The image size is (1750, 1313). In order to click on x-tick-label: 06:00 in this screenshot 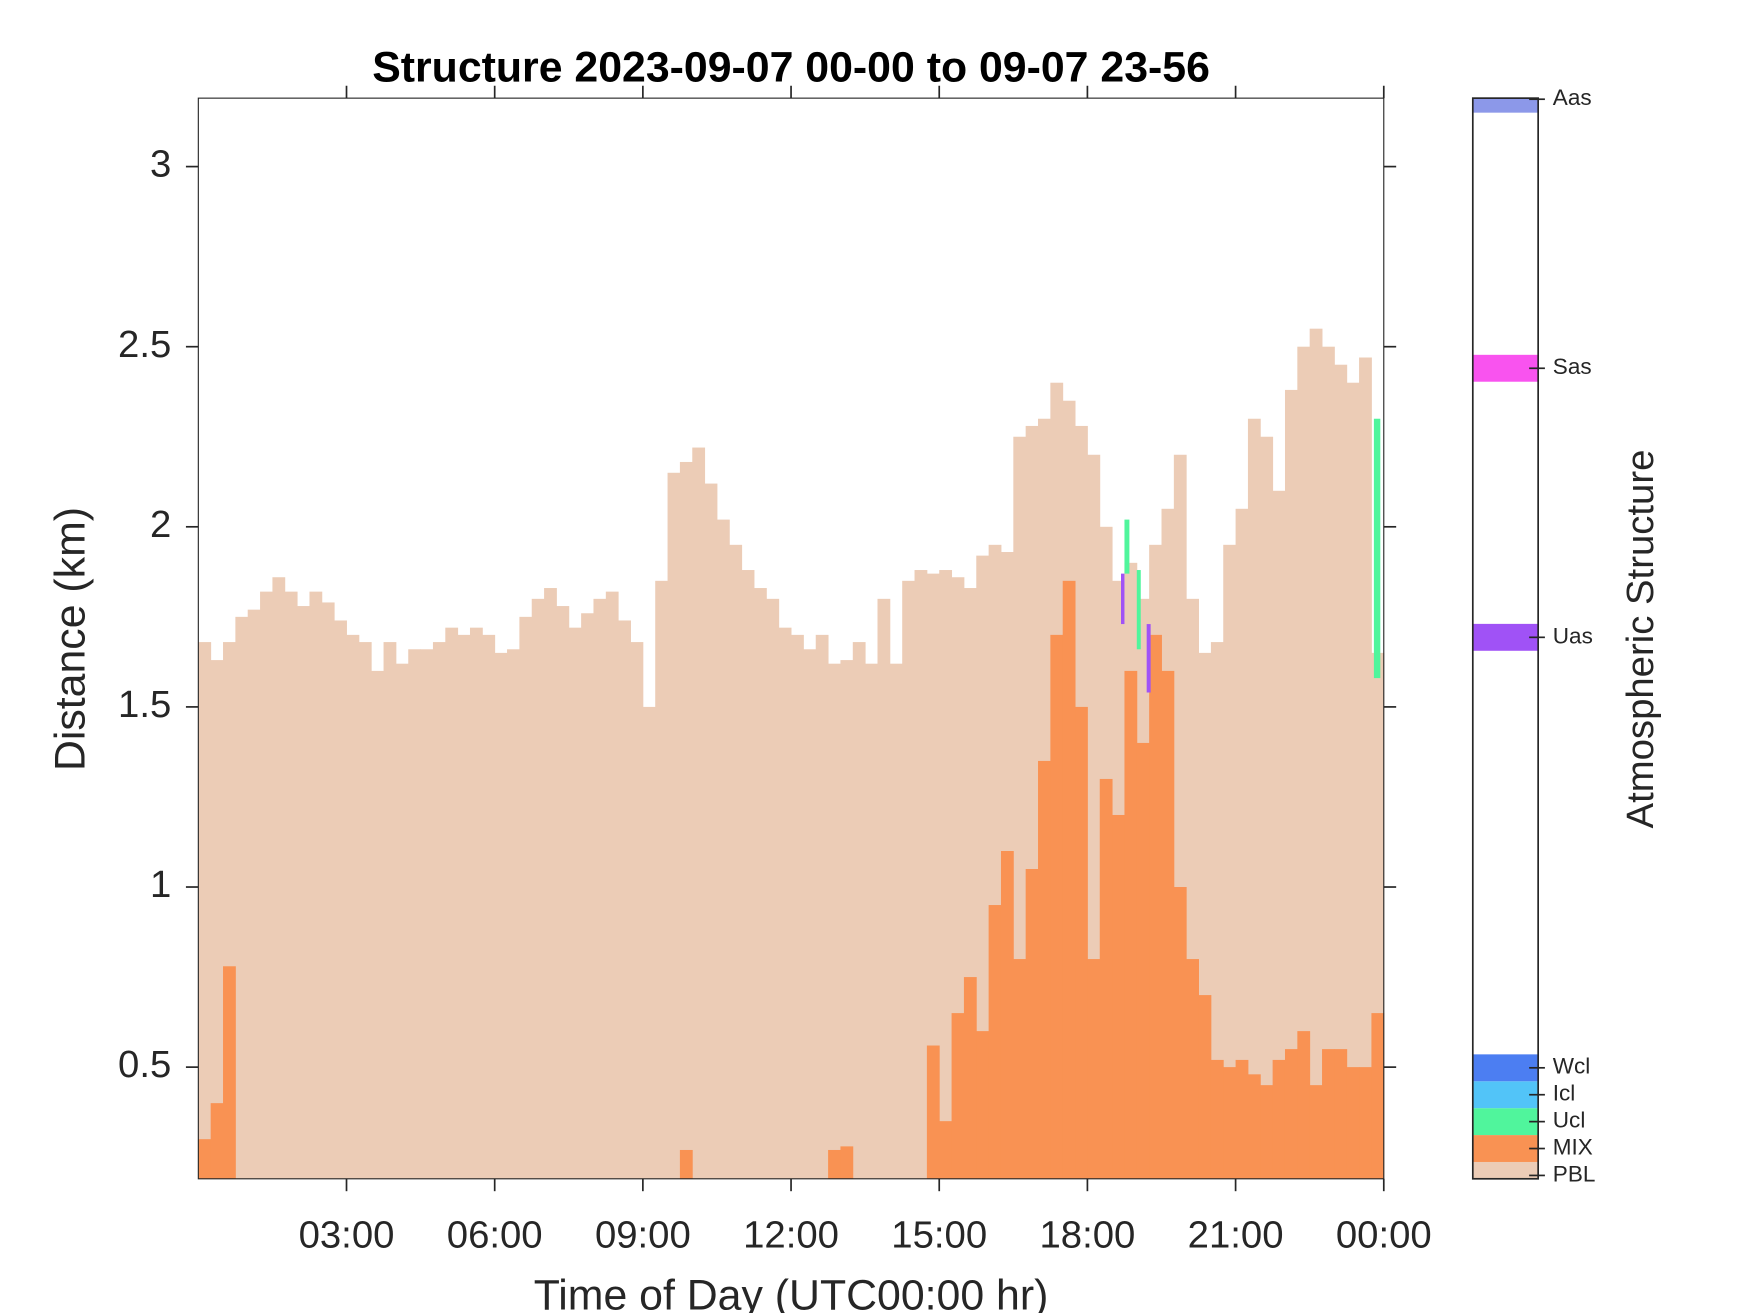, I will do `click(495, 1235)`.